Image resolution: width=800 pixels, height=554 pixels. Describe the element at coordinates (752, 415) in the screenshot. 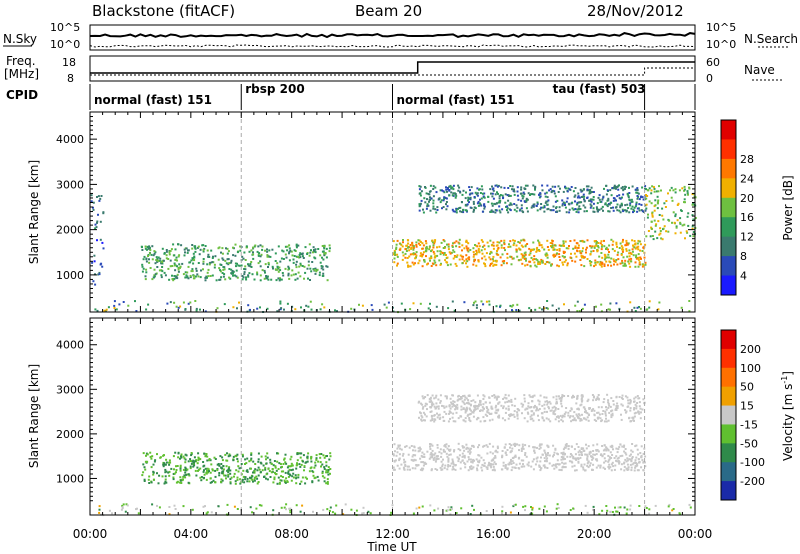

I see `velocity-colorbar-labels: 200 100 50 15 -15 -50 -100 -200` at that location.